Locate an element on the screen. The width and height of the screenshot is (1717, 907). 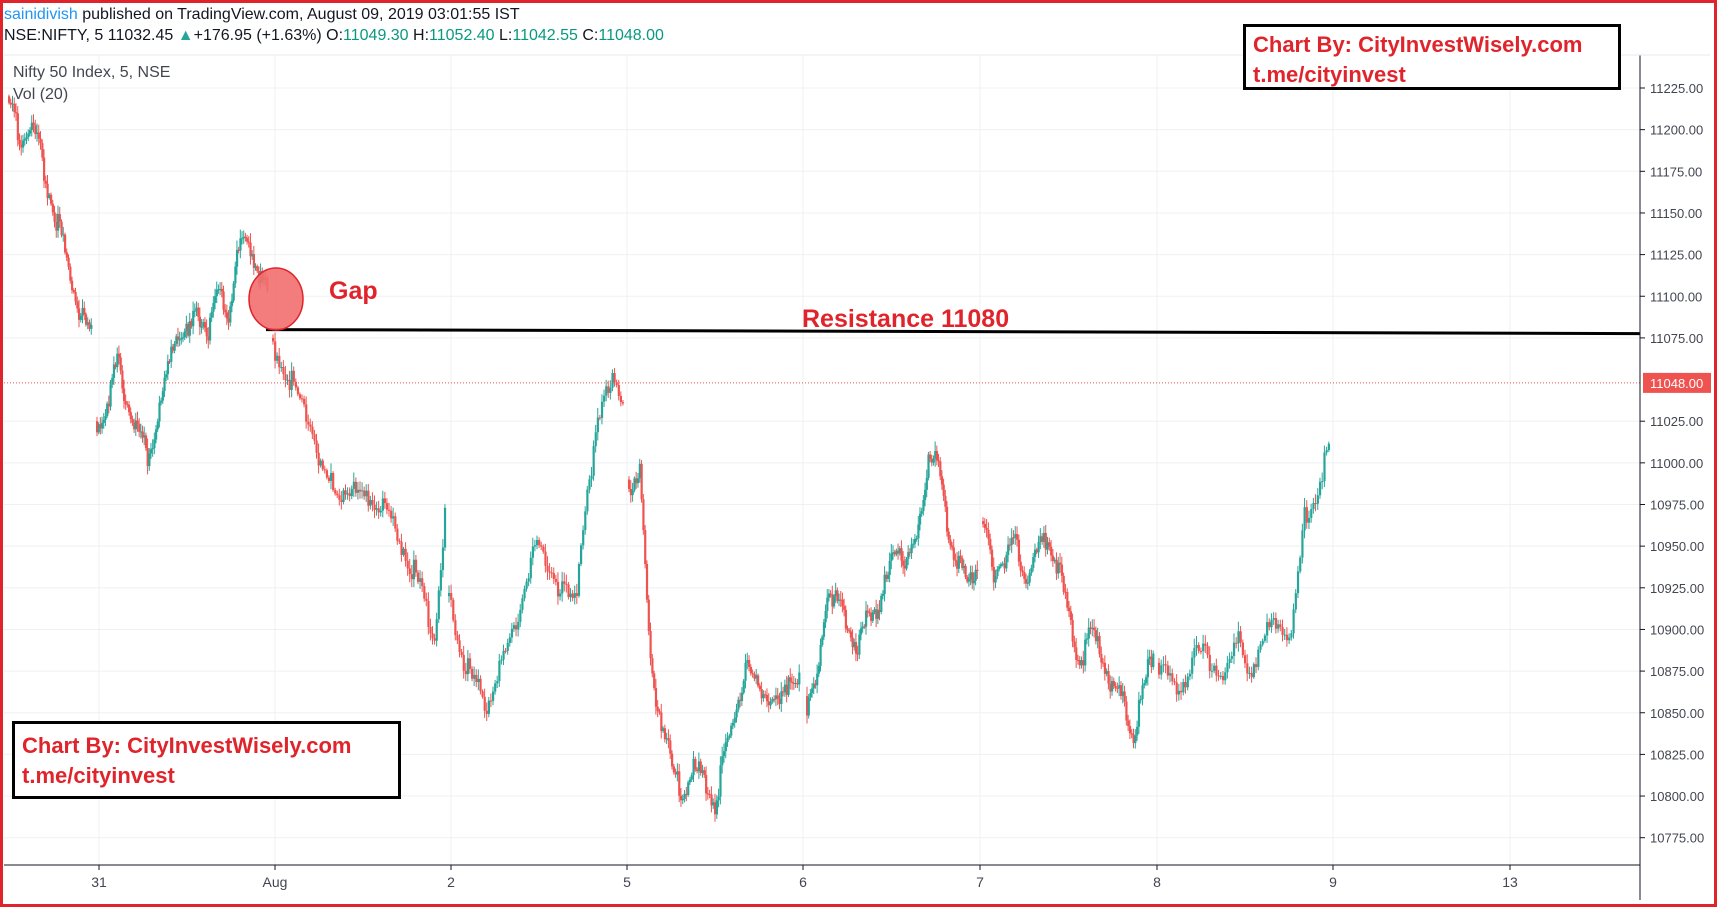
publisher-link: sainidivish is located at coordinates (41, 14).